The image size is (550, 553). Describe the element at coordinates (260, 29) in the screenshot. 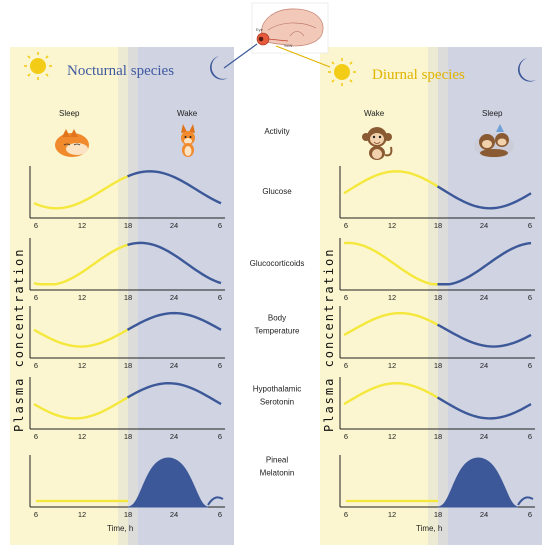

I see `eye-label: Eye` at that location.